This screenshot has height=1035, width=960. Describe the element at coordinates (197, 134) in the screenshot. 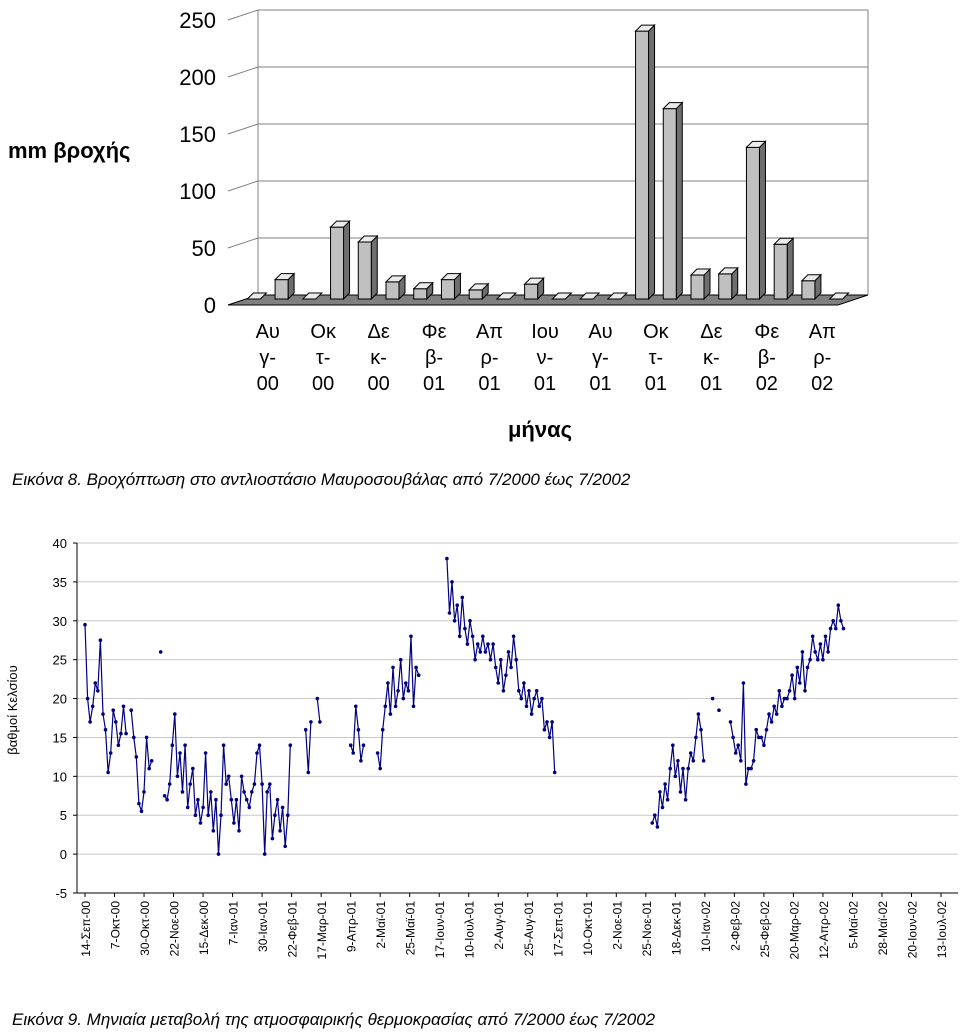

I see `rainfall-y-tick-label: 150` at that location.